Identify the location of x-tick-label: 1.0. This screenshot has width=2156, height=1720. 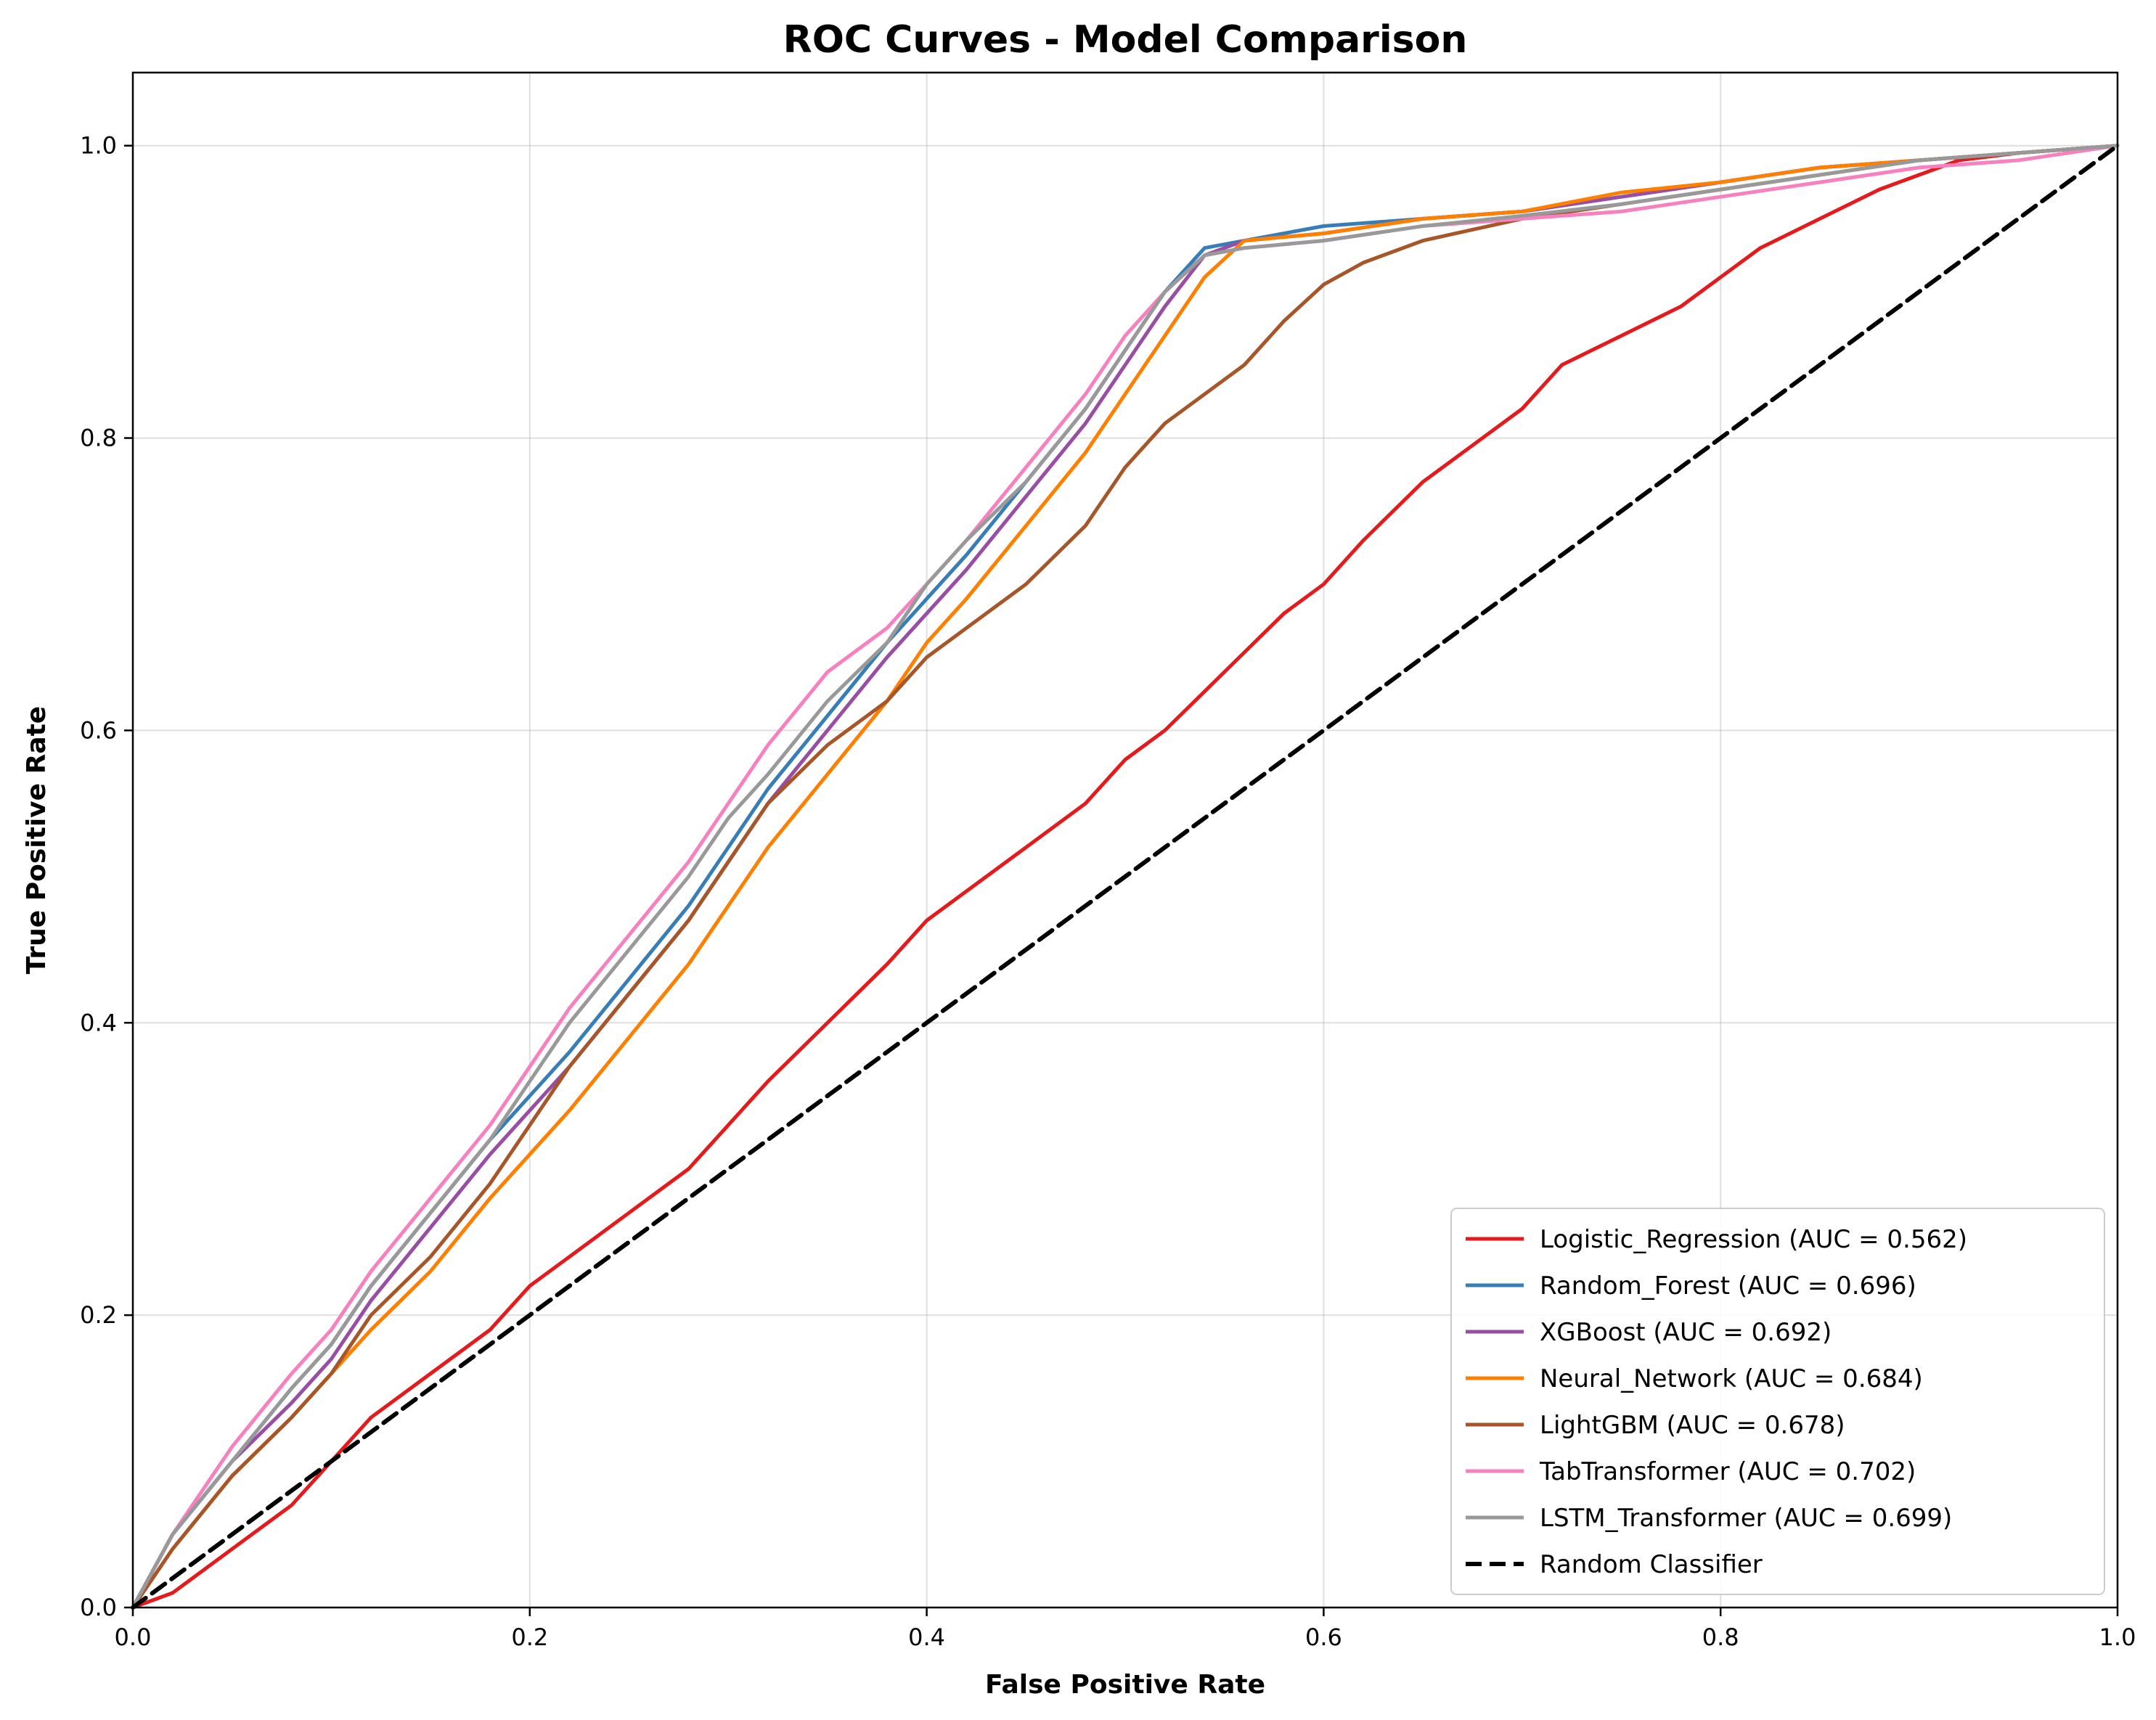
(2117, 1637).